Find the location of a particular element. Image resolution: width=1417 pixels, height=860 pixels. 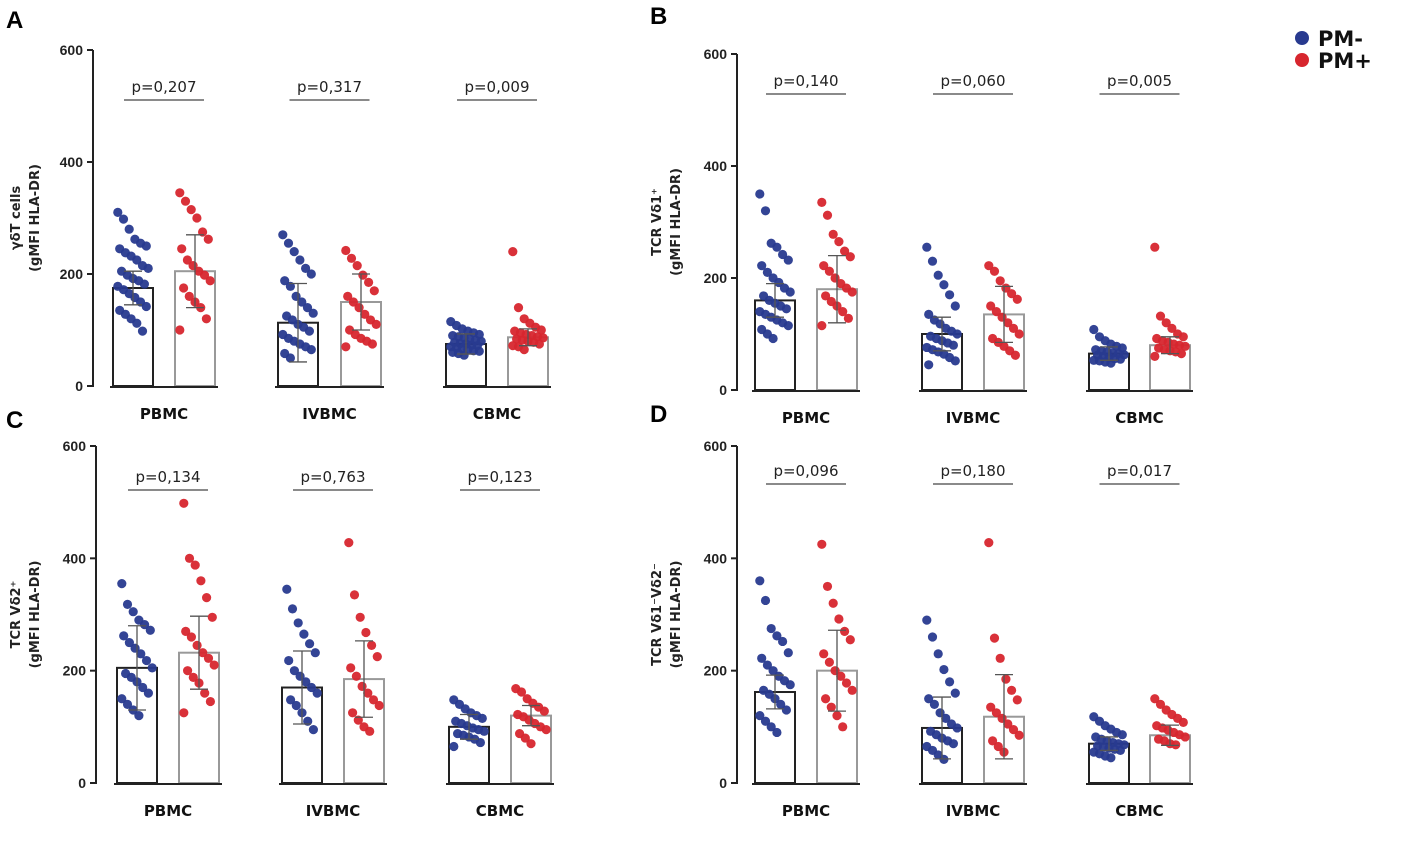

legend-marker-pm-plus is located at coordinates (1302, 60).